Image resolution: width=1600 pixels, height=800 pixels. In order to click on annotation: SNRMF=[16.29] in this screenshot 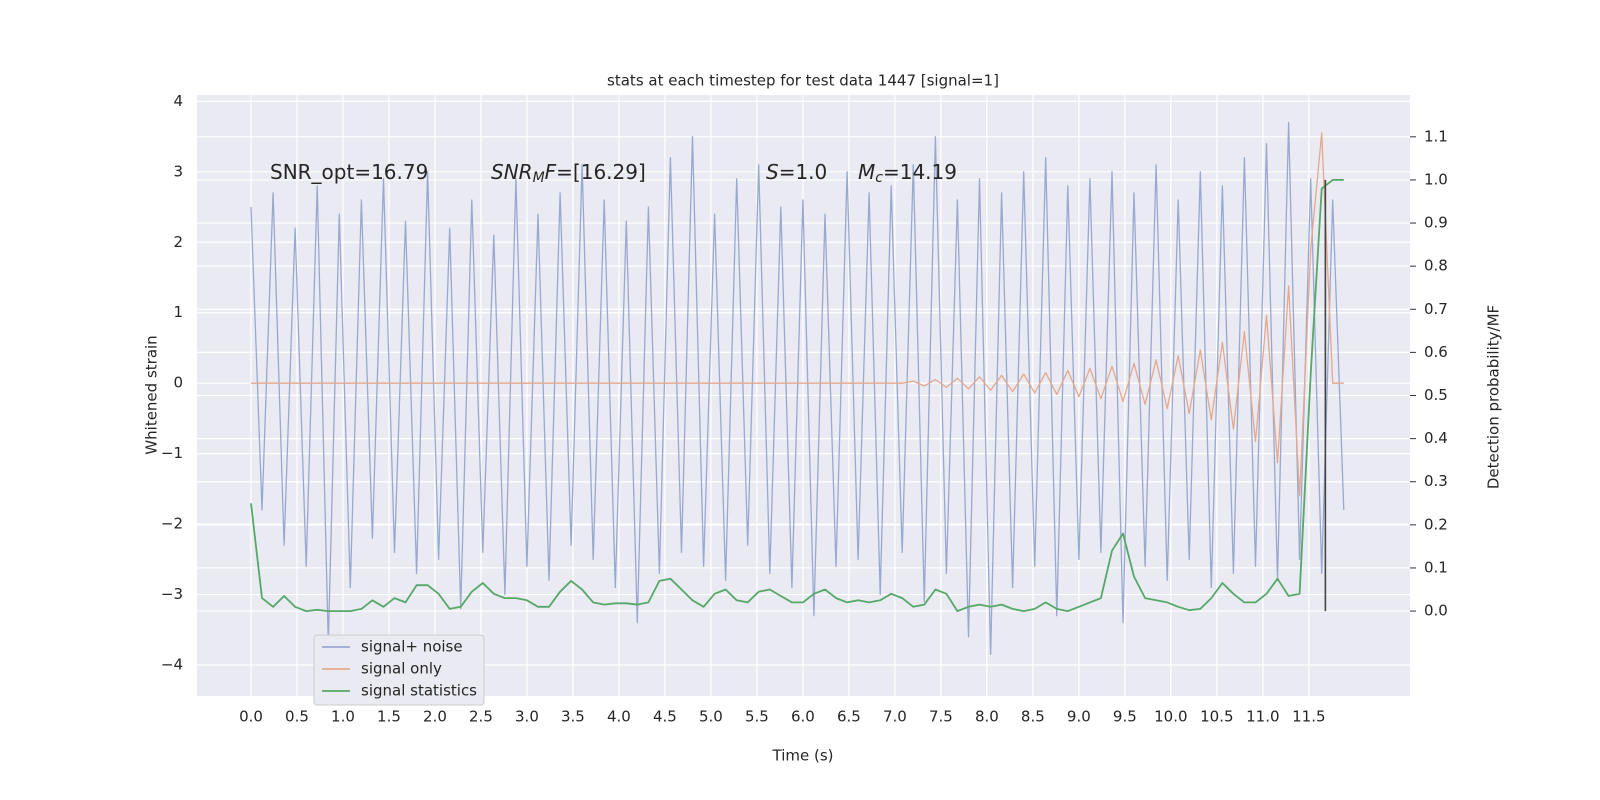, I will do `click(568, 173)`.